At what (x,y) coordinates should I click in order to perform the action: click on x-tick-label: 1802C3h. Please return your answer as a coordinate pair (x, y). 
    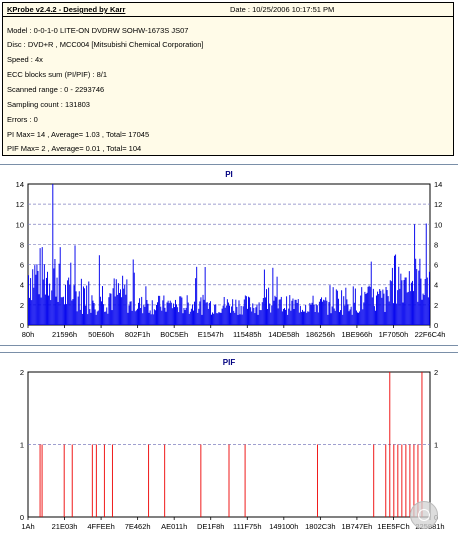
    Looking at the image, I should click on (320, 526).